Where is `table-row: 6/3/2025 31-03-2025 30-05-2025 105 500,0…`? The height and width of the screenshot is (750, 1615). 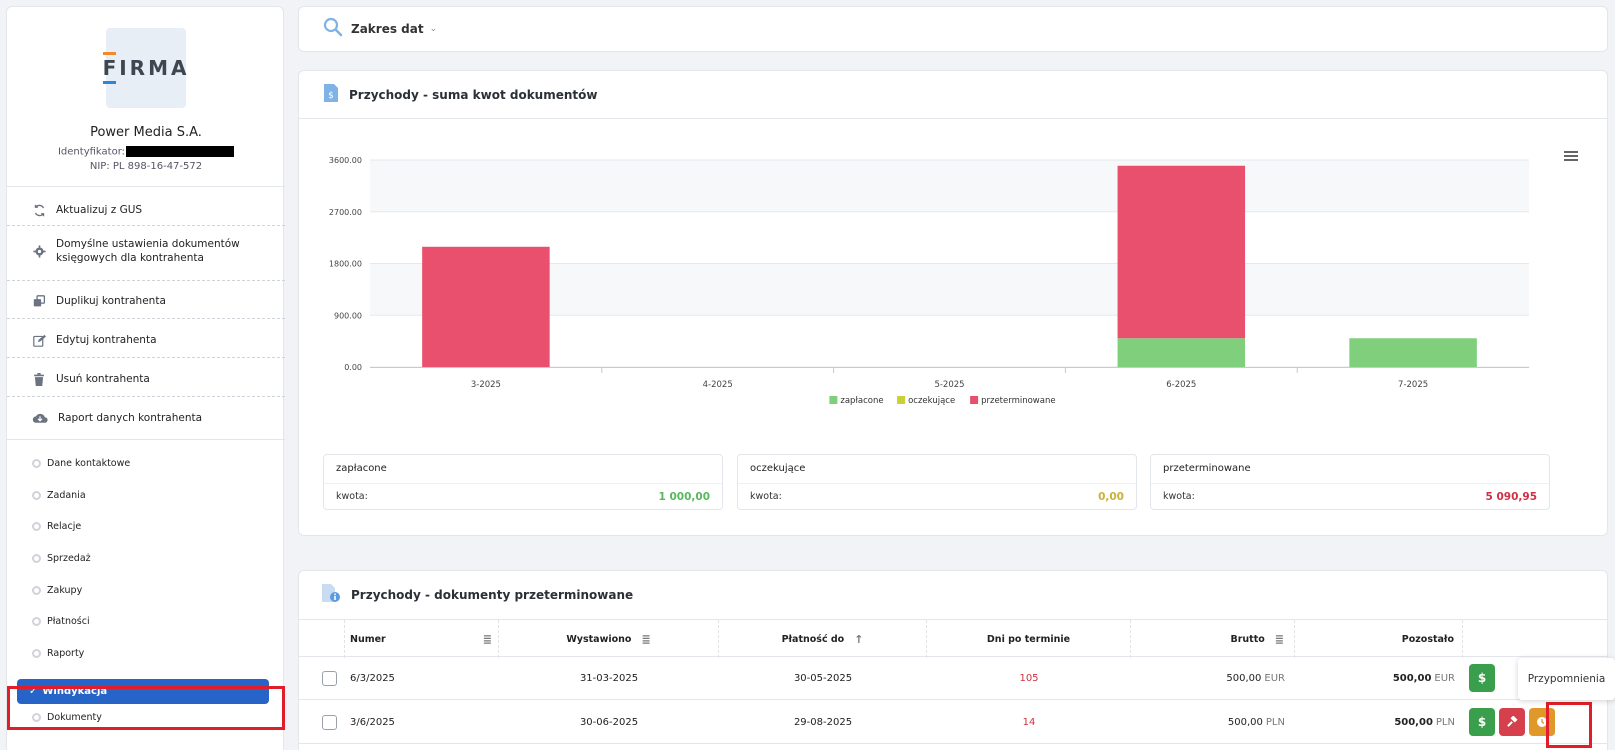 table-row: 6/3/2025 31-03-2025 30-05-2025 105 500,0… is located at coordinates (953, 678).